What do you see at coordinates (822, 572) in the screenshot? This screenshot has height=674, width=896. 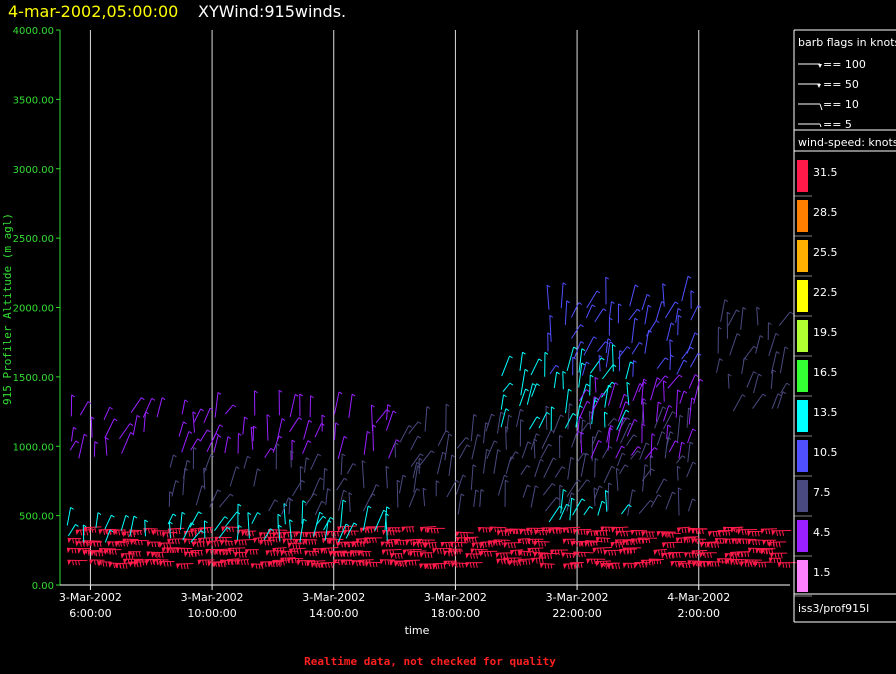 I see `speed-bin-label: 1.5` at bounding box center [822, 572].